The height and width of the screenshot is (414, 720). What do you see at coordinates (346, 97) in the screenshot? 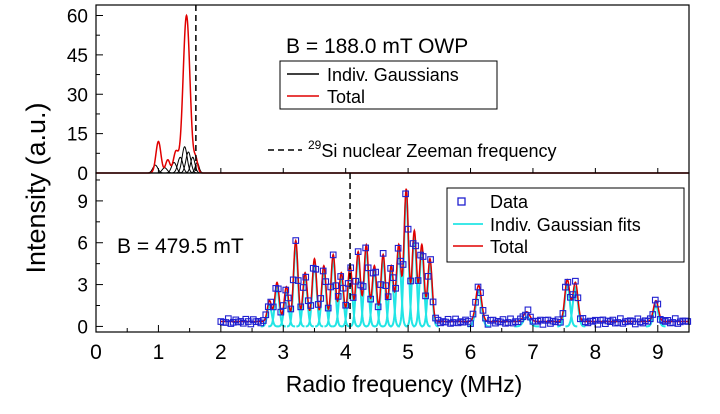
I see `top-legend-total-label: Total` at bounding box center [346, 97].